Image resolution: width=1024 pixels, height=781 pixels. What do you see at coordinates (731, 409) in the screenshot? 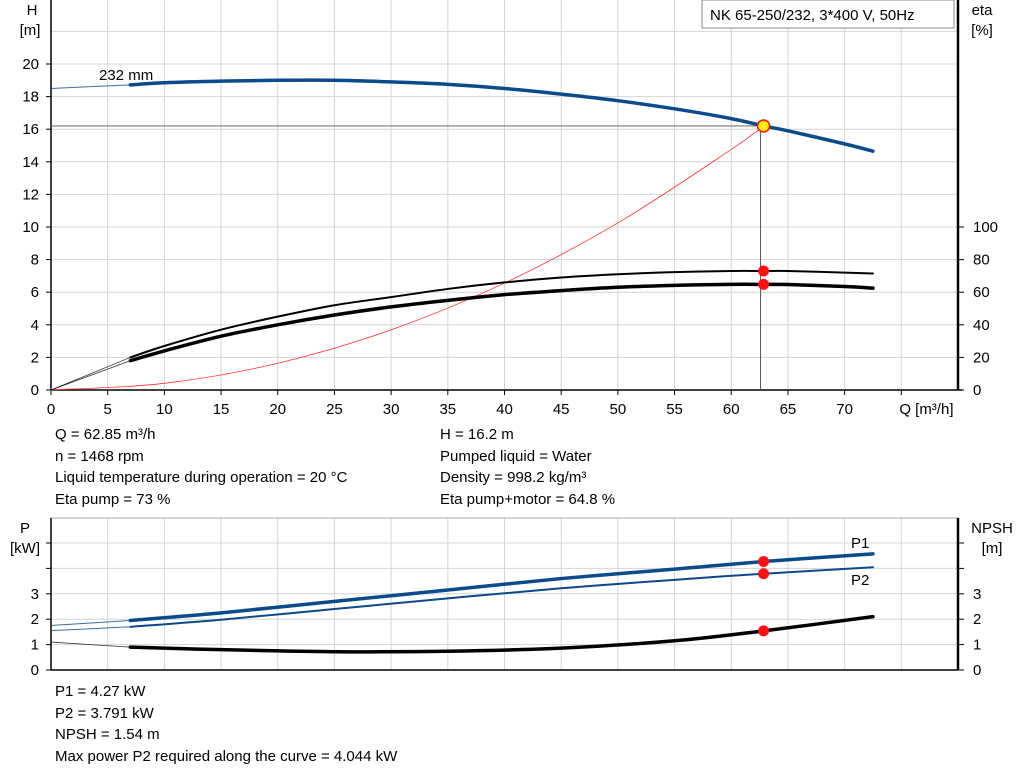
I see `x-tick-label: 60` at bounding box center [731, 409].